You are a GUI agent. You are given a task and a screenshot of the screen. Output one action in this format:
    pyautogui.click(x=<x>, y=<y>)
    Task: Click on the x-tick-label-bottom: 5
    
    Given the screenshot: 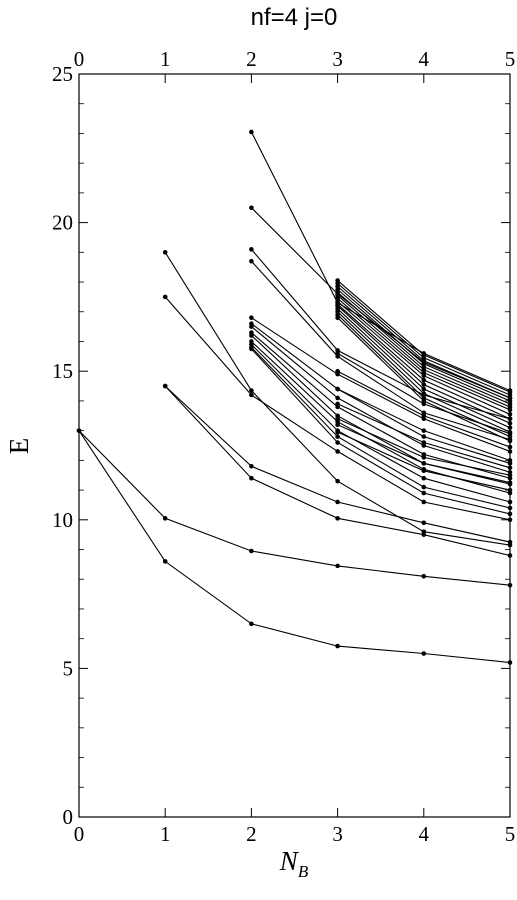 What is the action you would take?
    pyautogui.click(x=510, y=834)
    